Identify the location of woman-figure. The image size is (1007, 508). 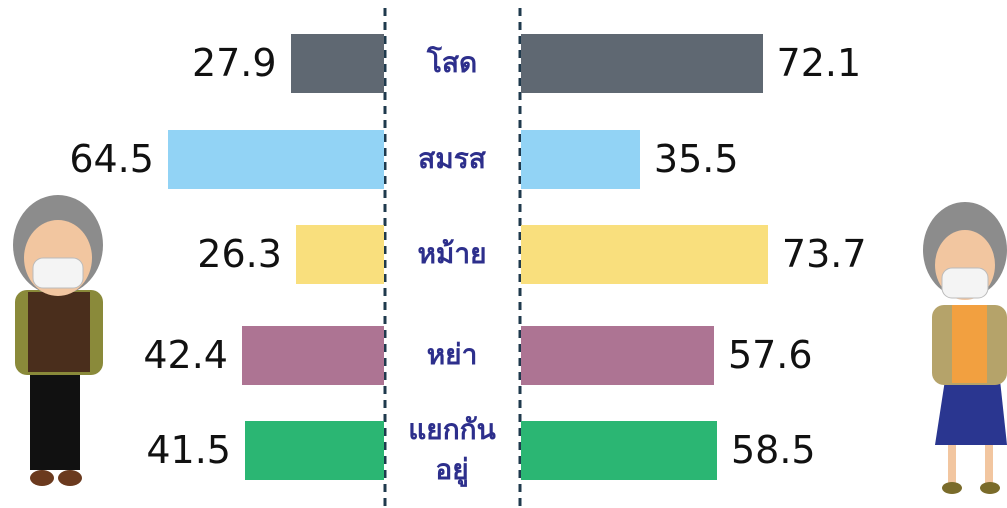
(965, 348).